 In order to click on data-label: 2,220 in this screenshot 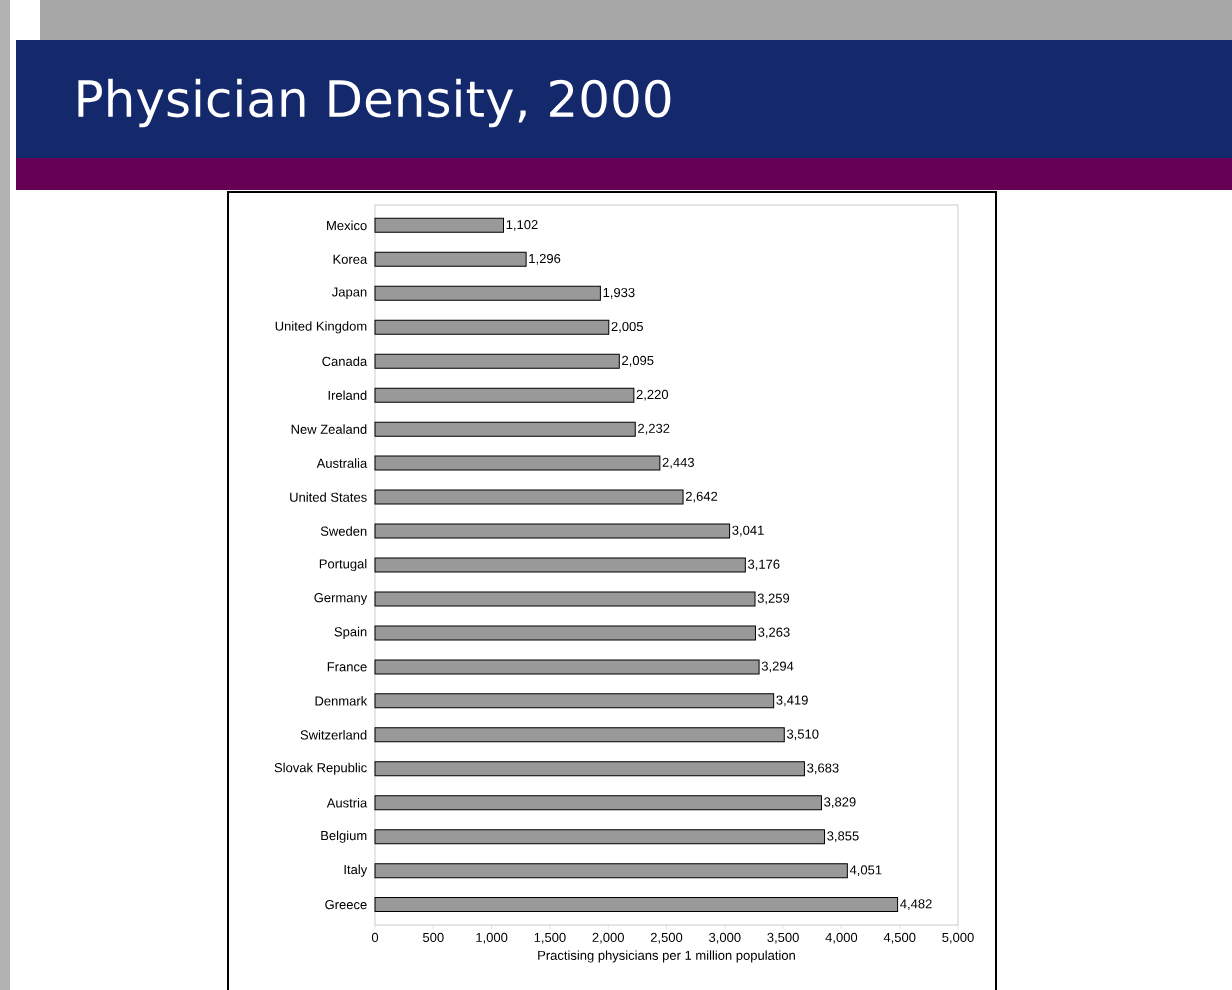, I will do `click(652, 395)`.